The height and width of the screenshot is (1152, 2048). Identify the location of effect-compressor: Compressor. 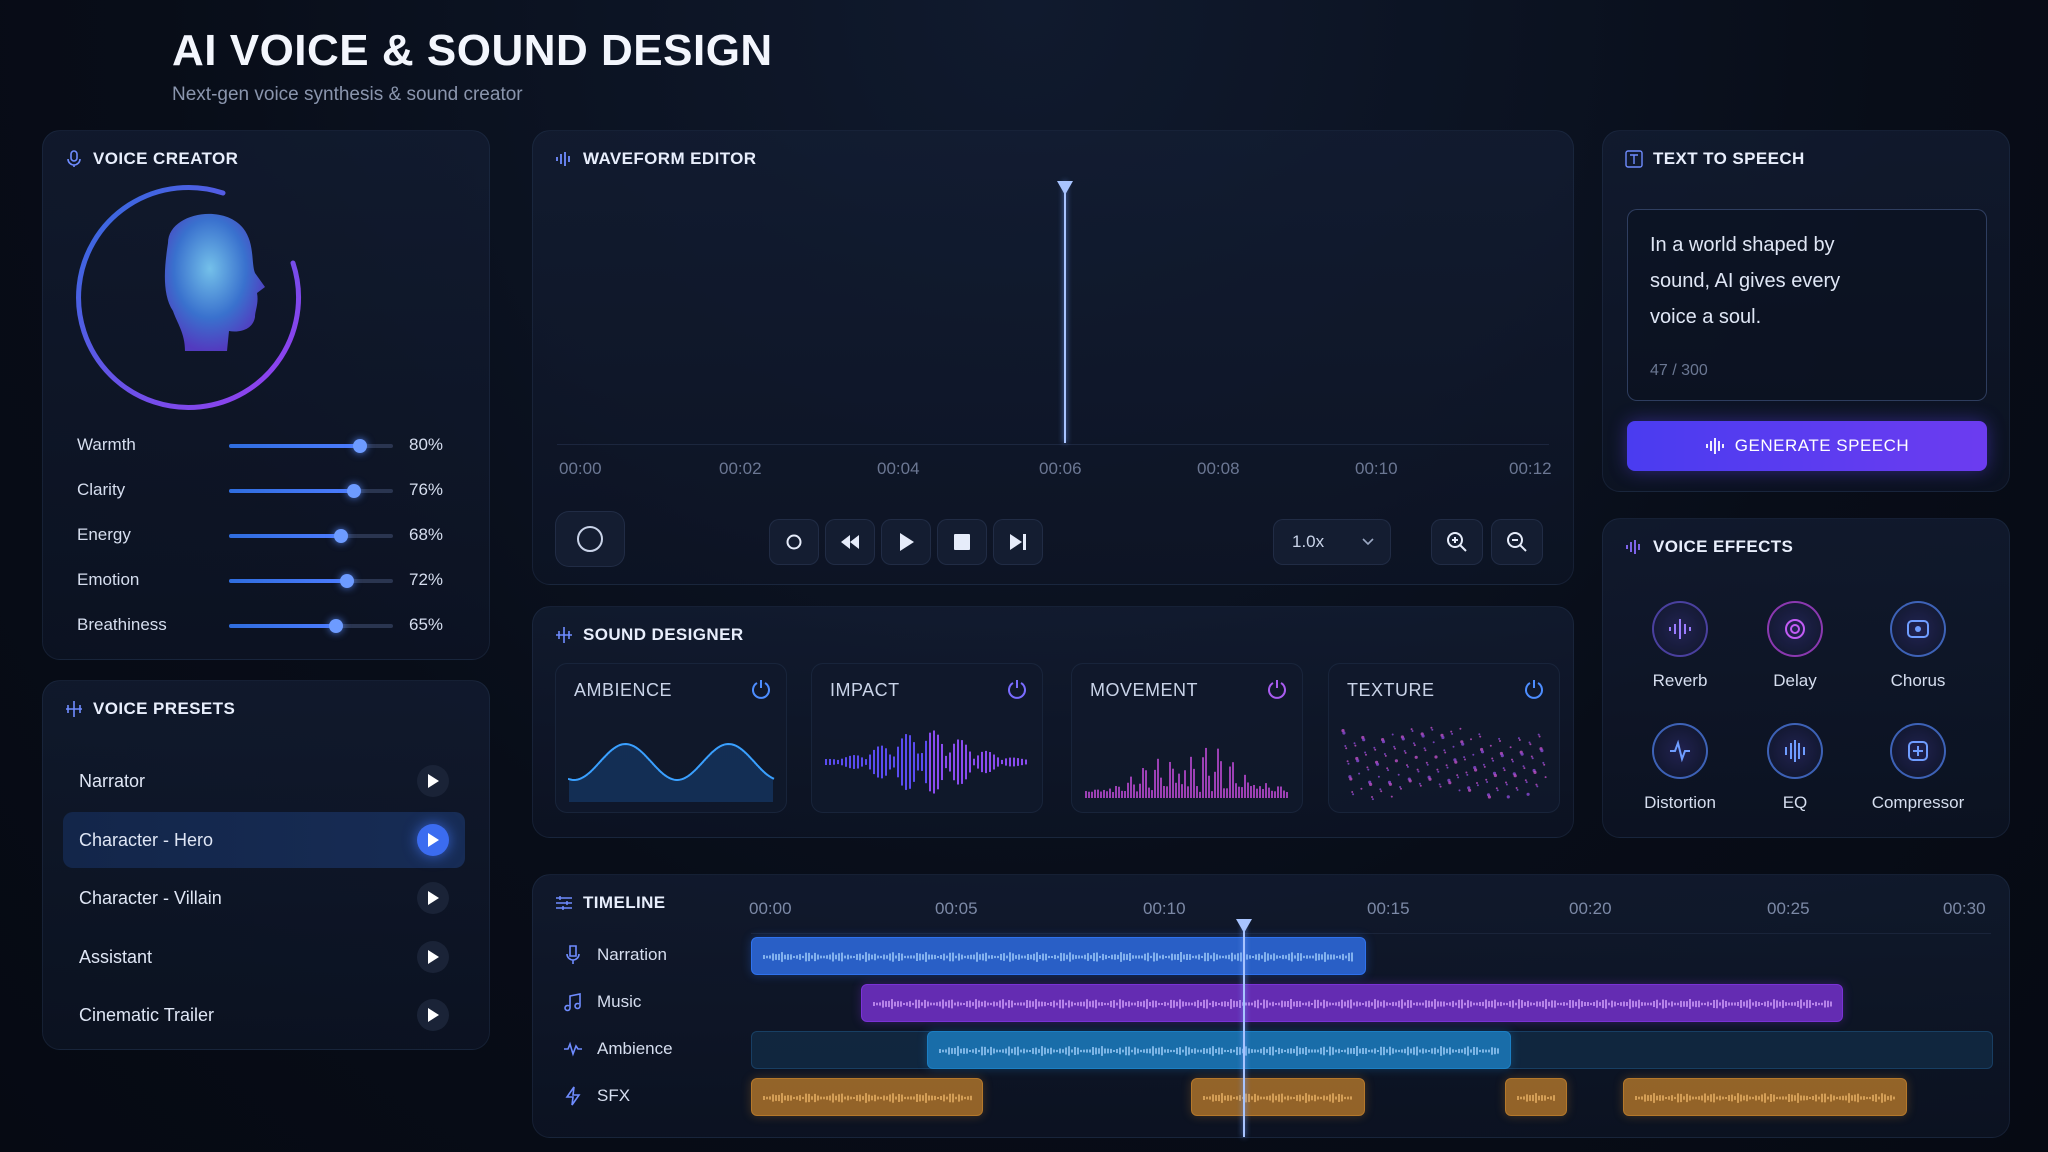
(1918, 768).